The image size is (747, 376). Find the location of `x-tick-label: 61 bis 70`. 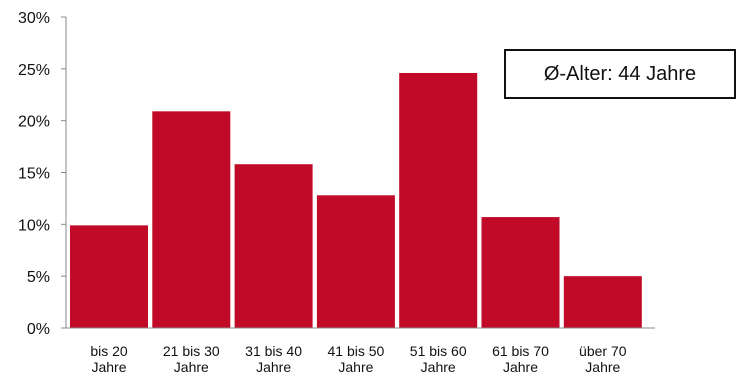

x-tick-label: 61 bis 70 is located at coordinates (520, 351).